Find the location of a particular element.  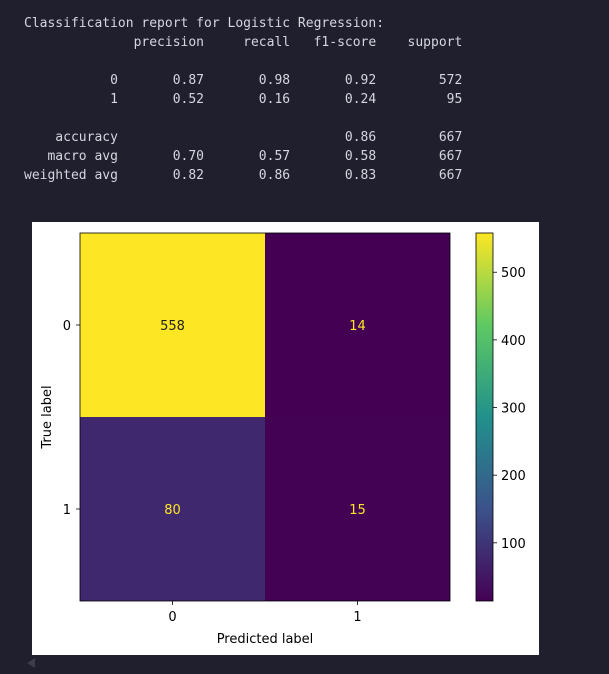

colorbar-tick-label-100: 100 is located at coordinates (513, 544).